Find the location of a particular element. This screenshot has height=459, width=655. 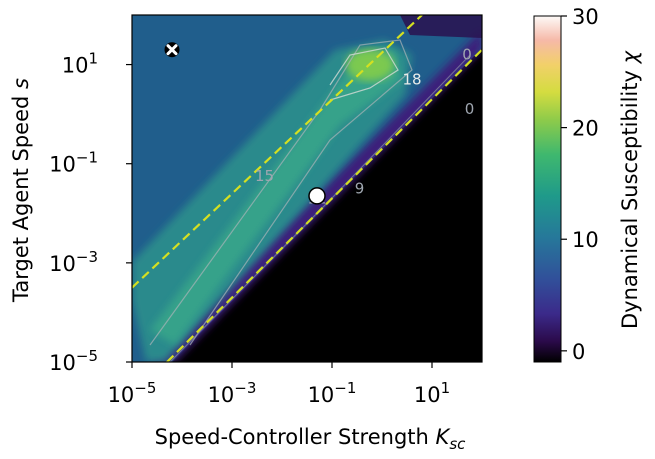

x-tick-label: 10¹ is located at coordinates (432, 393).